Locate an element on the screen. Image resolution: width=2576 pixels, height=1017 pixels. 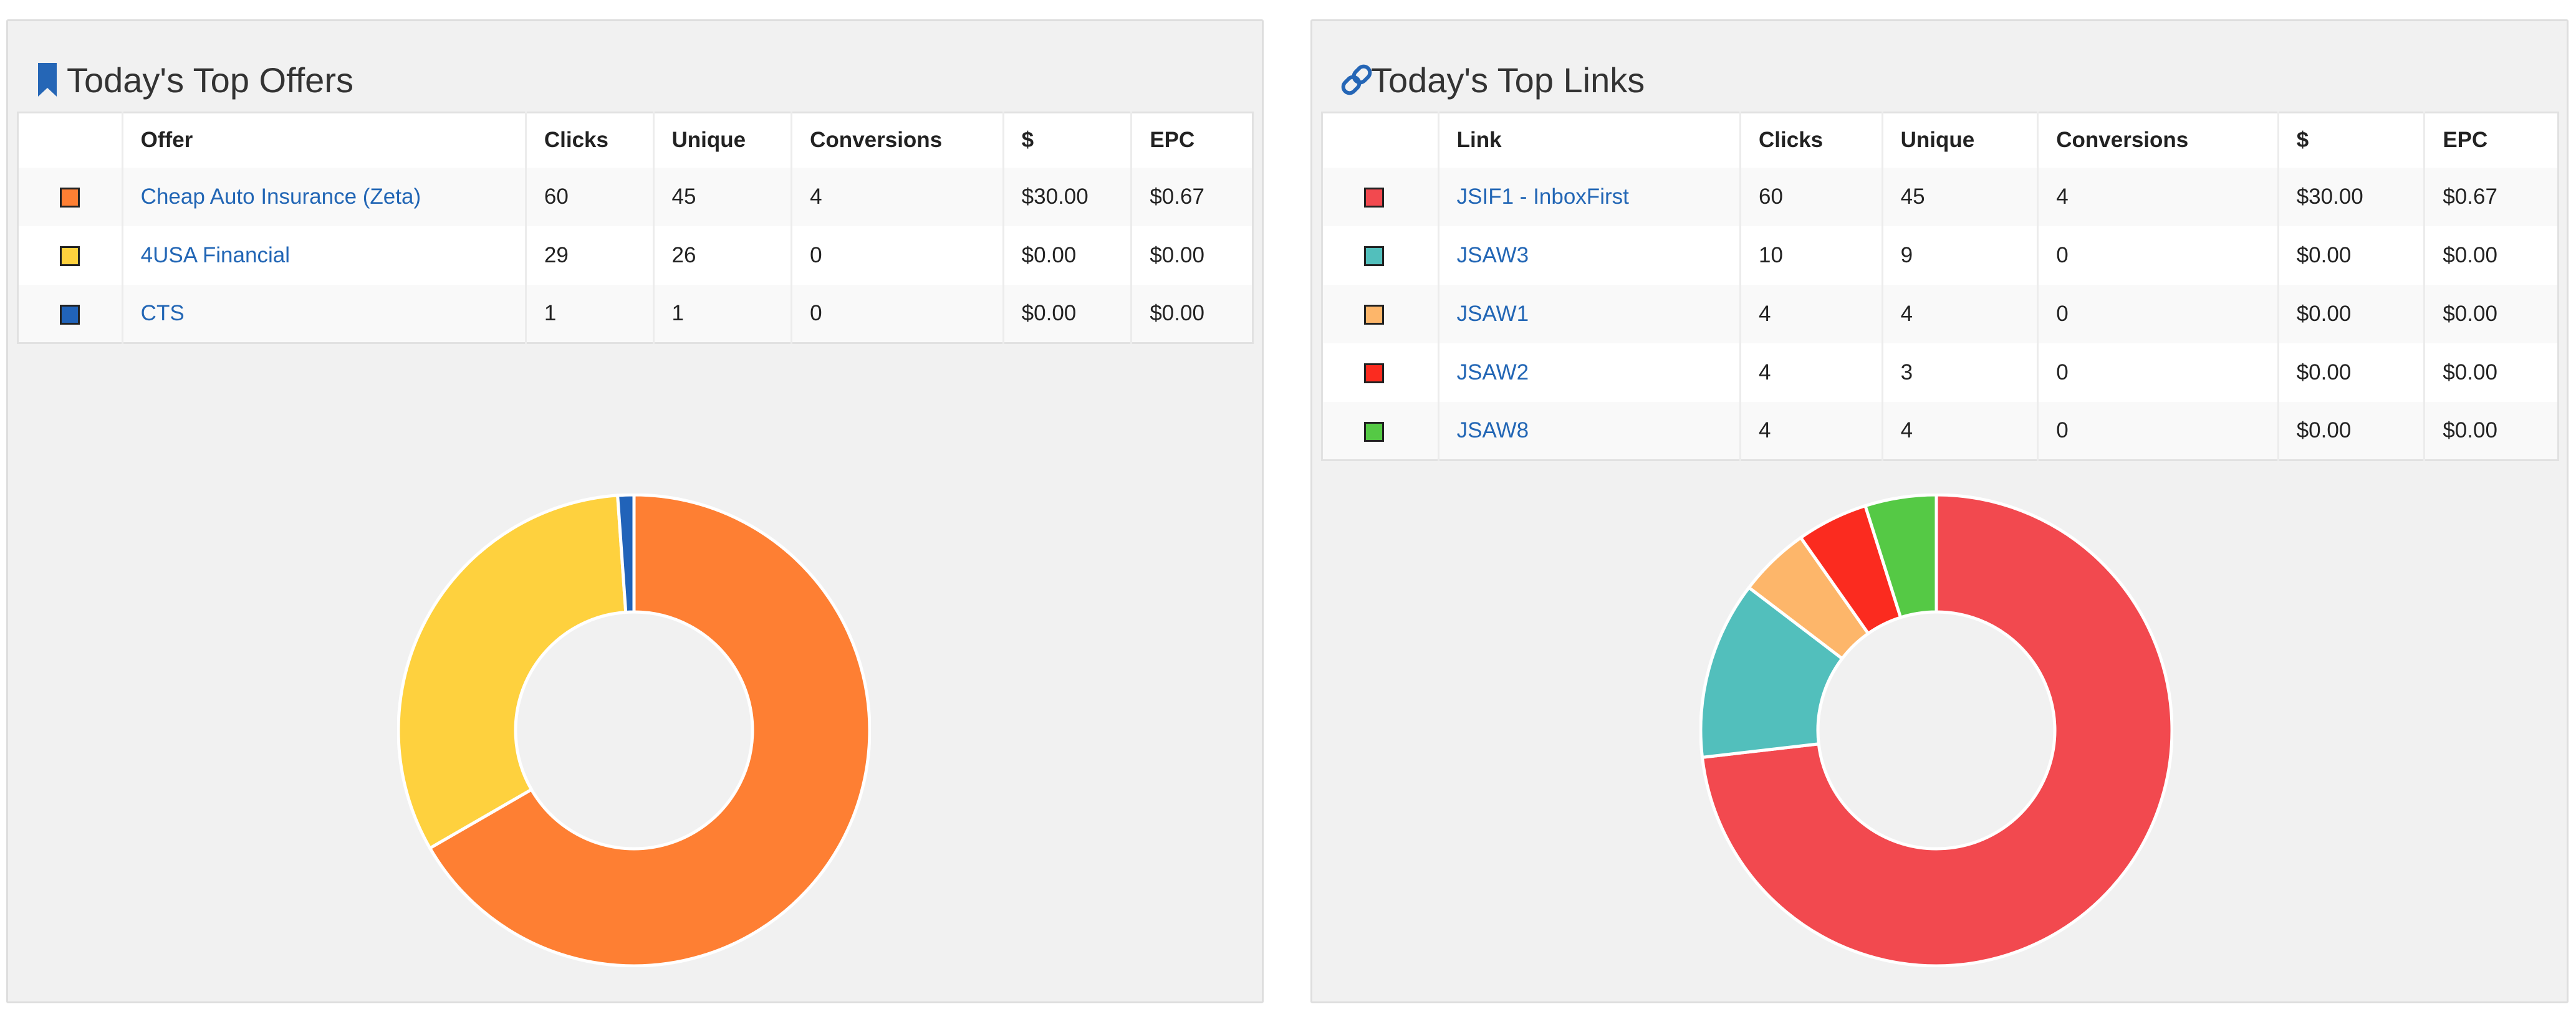
table-header-row: Link Clicks Unique Conversions $ EPC is located at coordinates (1940, 140).